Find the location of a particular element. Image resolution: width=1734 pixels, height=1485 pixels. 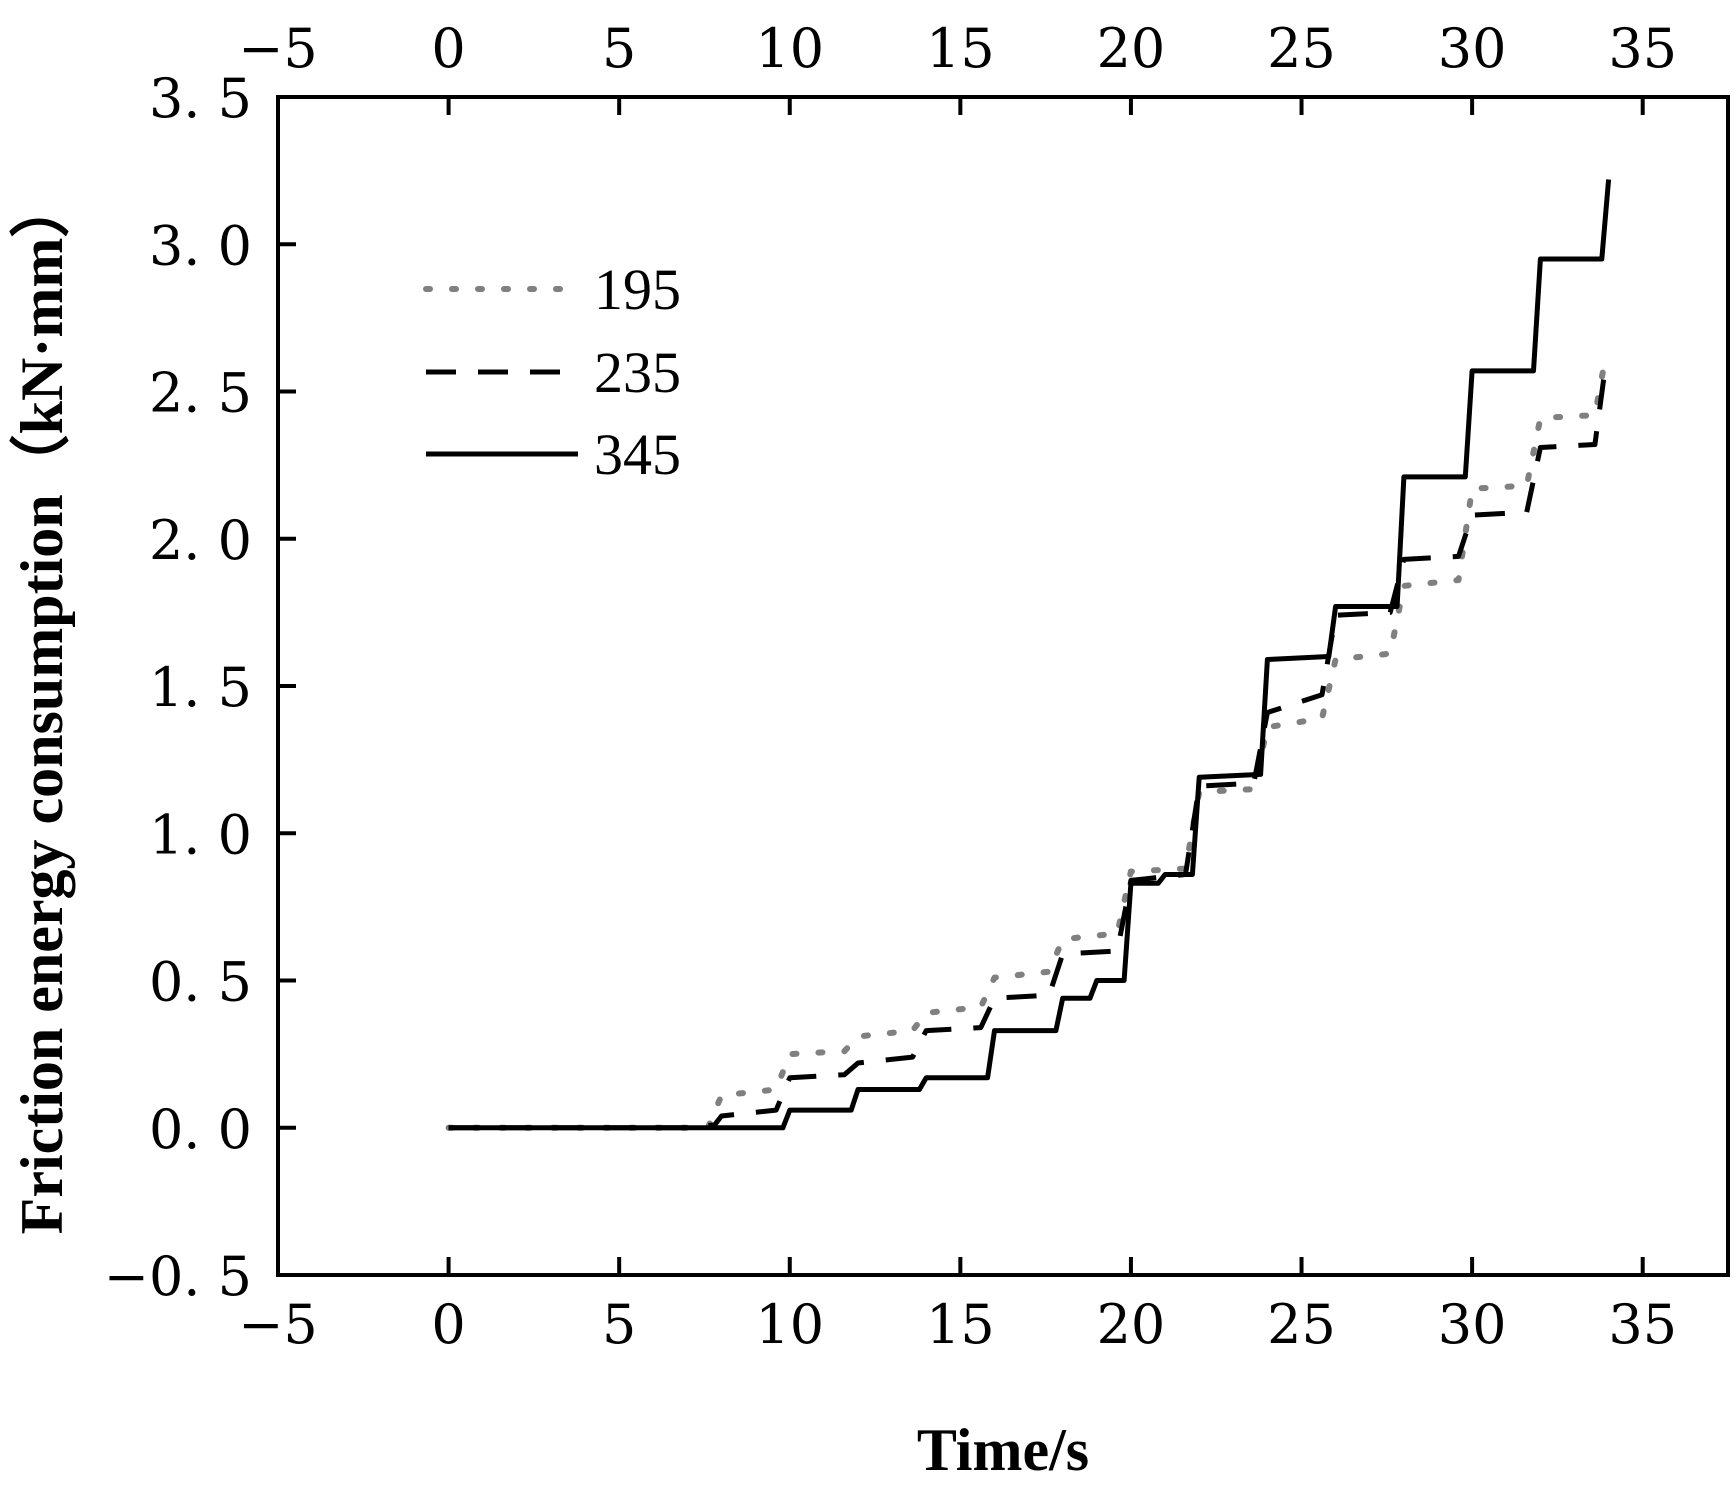

x-tick-label-bottom: 15 is located at coordinates (960, 1324).